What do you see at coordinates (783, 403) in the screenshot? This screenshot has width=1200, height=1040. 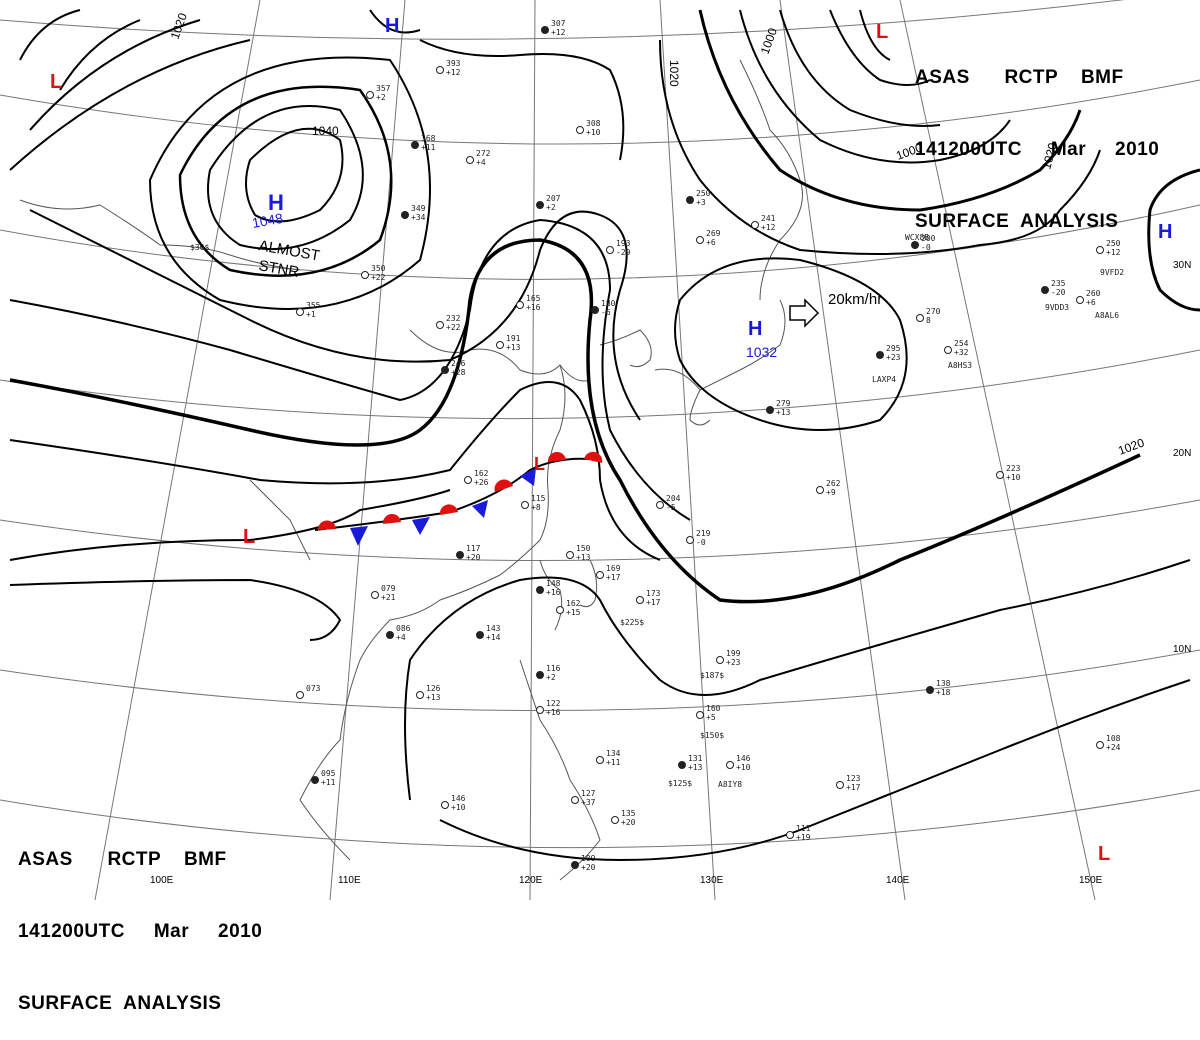 I see `station-pressure: 279` at bounding box center [783, 403].